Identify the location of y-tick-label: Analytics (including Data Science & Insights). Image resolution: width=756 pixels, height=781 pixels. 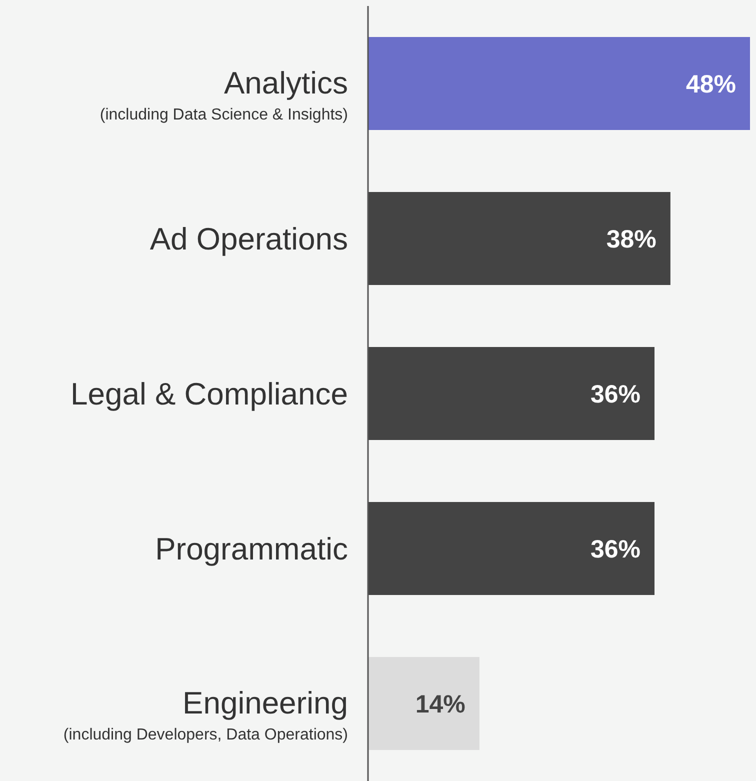
(224, 95).